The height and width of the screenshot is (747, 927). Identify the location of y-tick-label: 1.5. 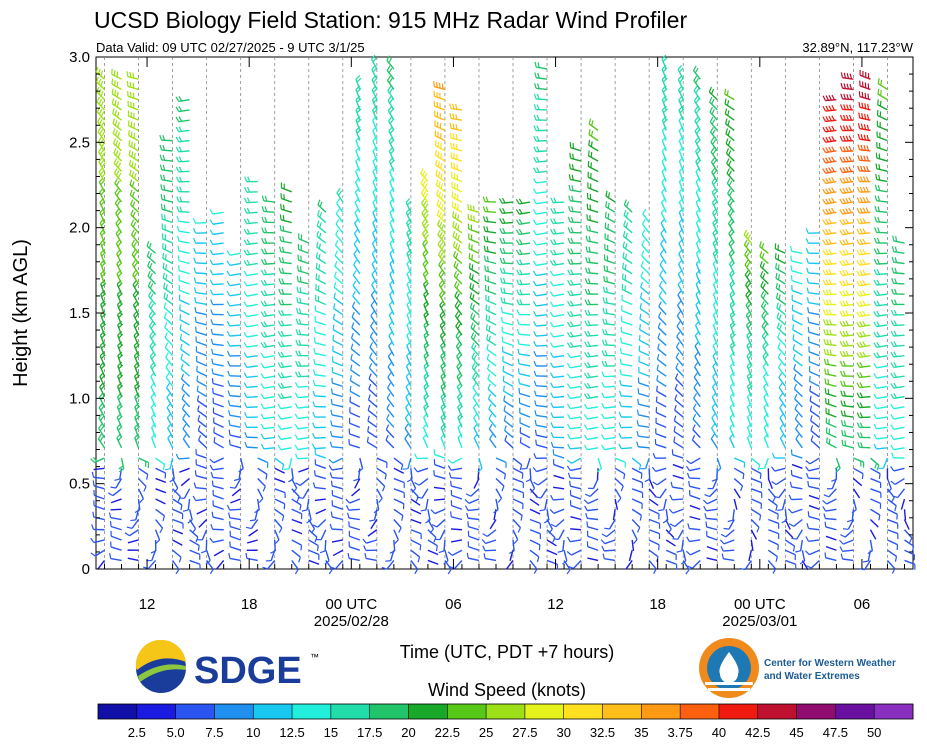
(79, 313).